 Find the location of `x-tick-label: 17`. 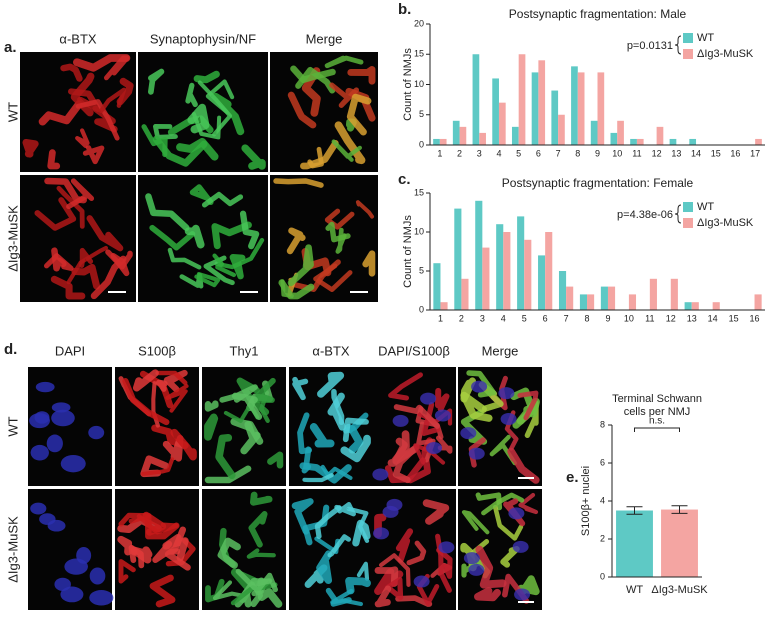

x-tick-label: 17 is located at coordinates (755, 153).